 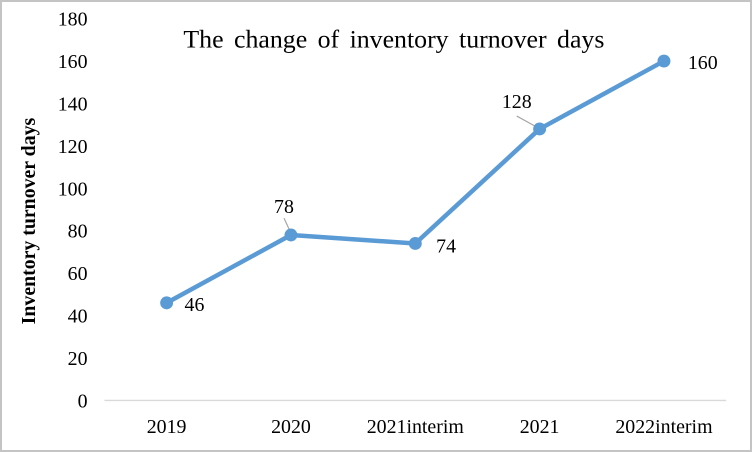 What do you see at coordinates (78, 232) in the screenshot?
I see `y-tick-label: 80` at bounding box center [78, 232].